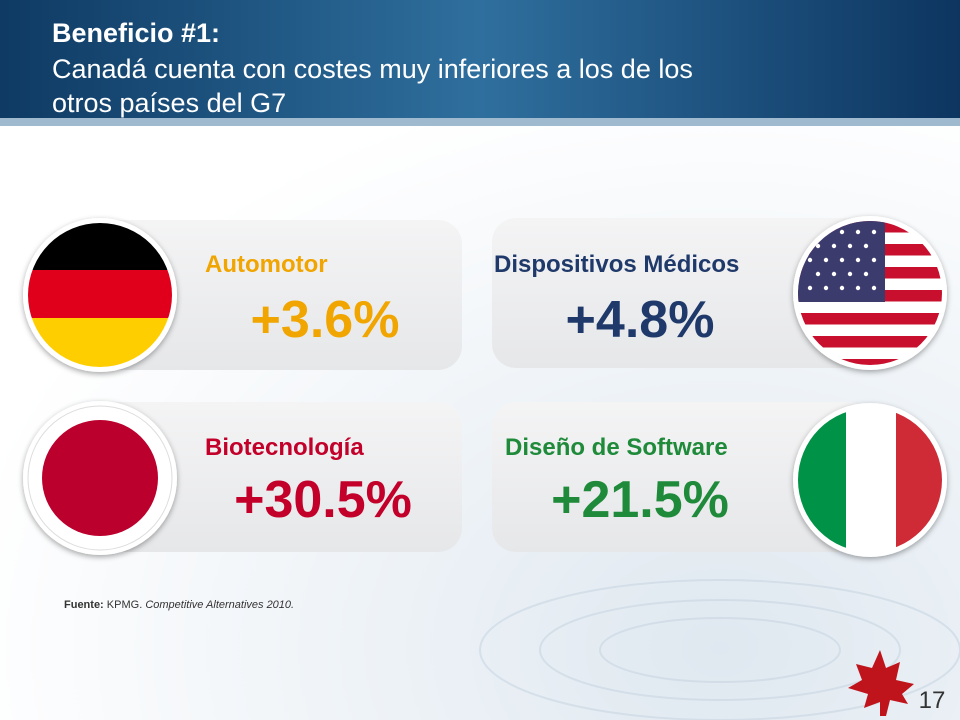  Describe the element at coordinates (719, 649) in the screenshot. I see `ripples` at that location.